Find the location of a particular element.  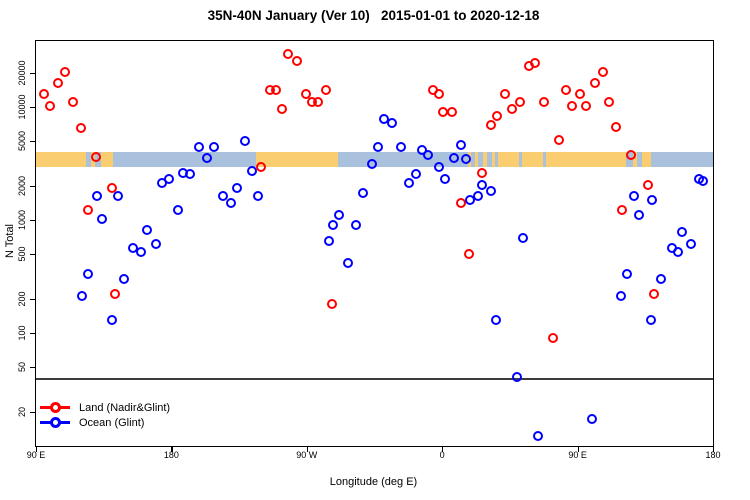

y-tick-label: 20000 is located at coordinates (22, 73).